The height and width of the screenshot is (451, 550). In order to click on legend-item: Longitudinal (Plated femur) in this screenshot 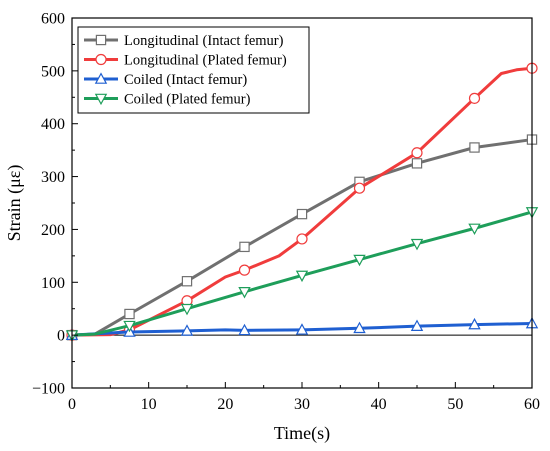, I will do `click(185, 61)`.